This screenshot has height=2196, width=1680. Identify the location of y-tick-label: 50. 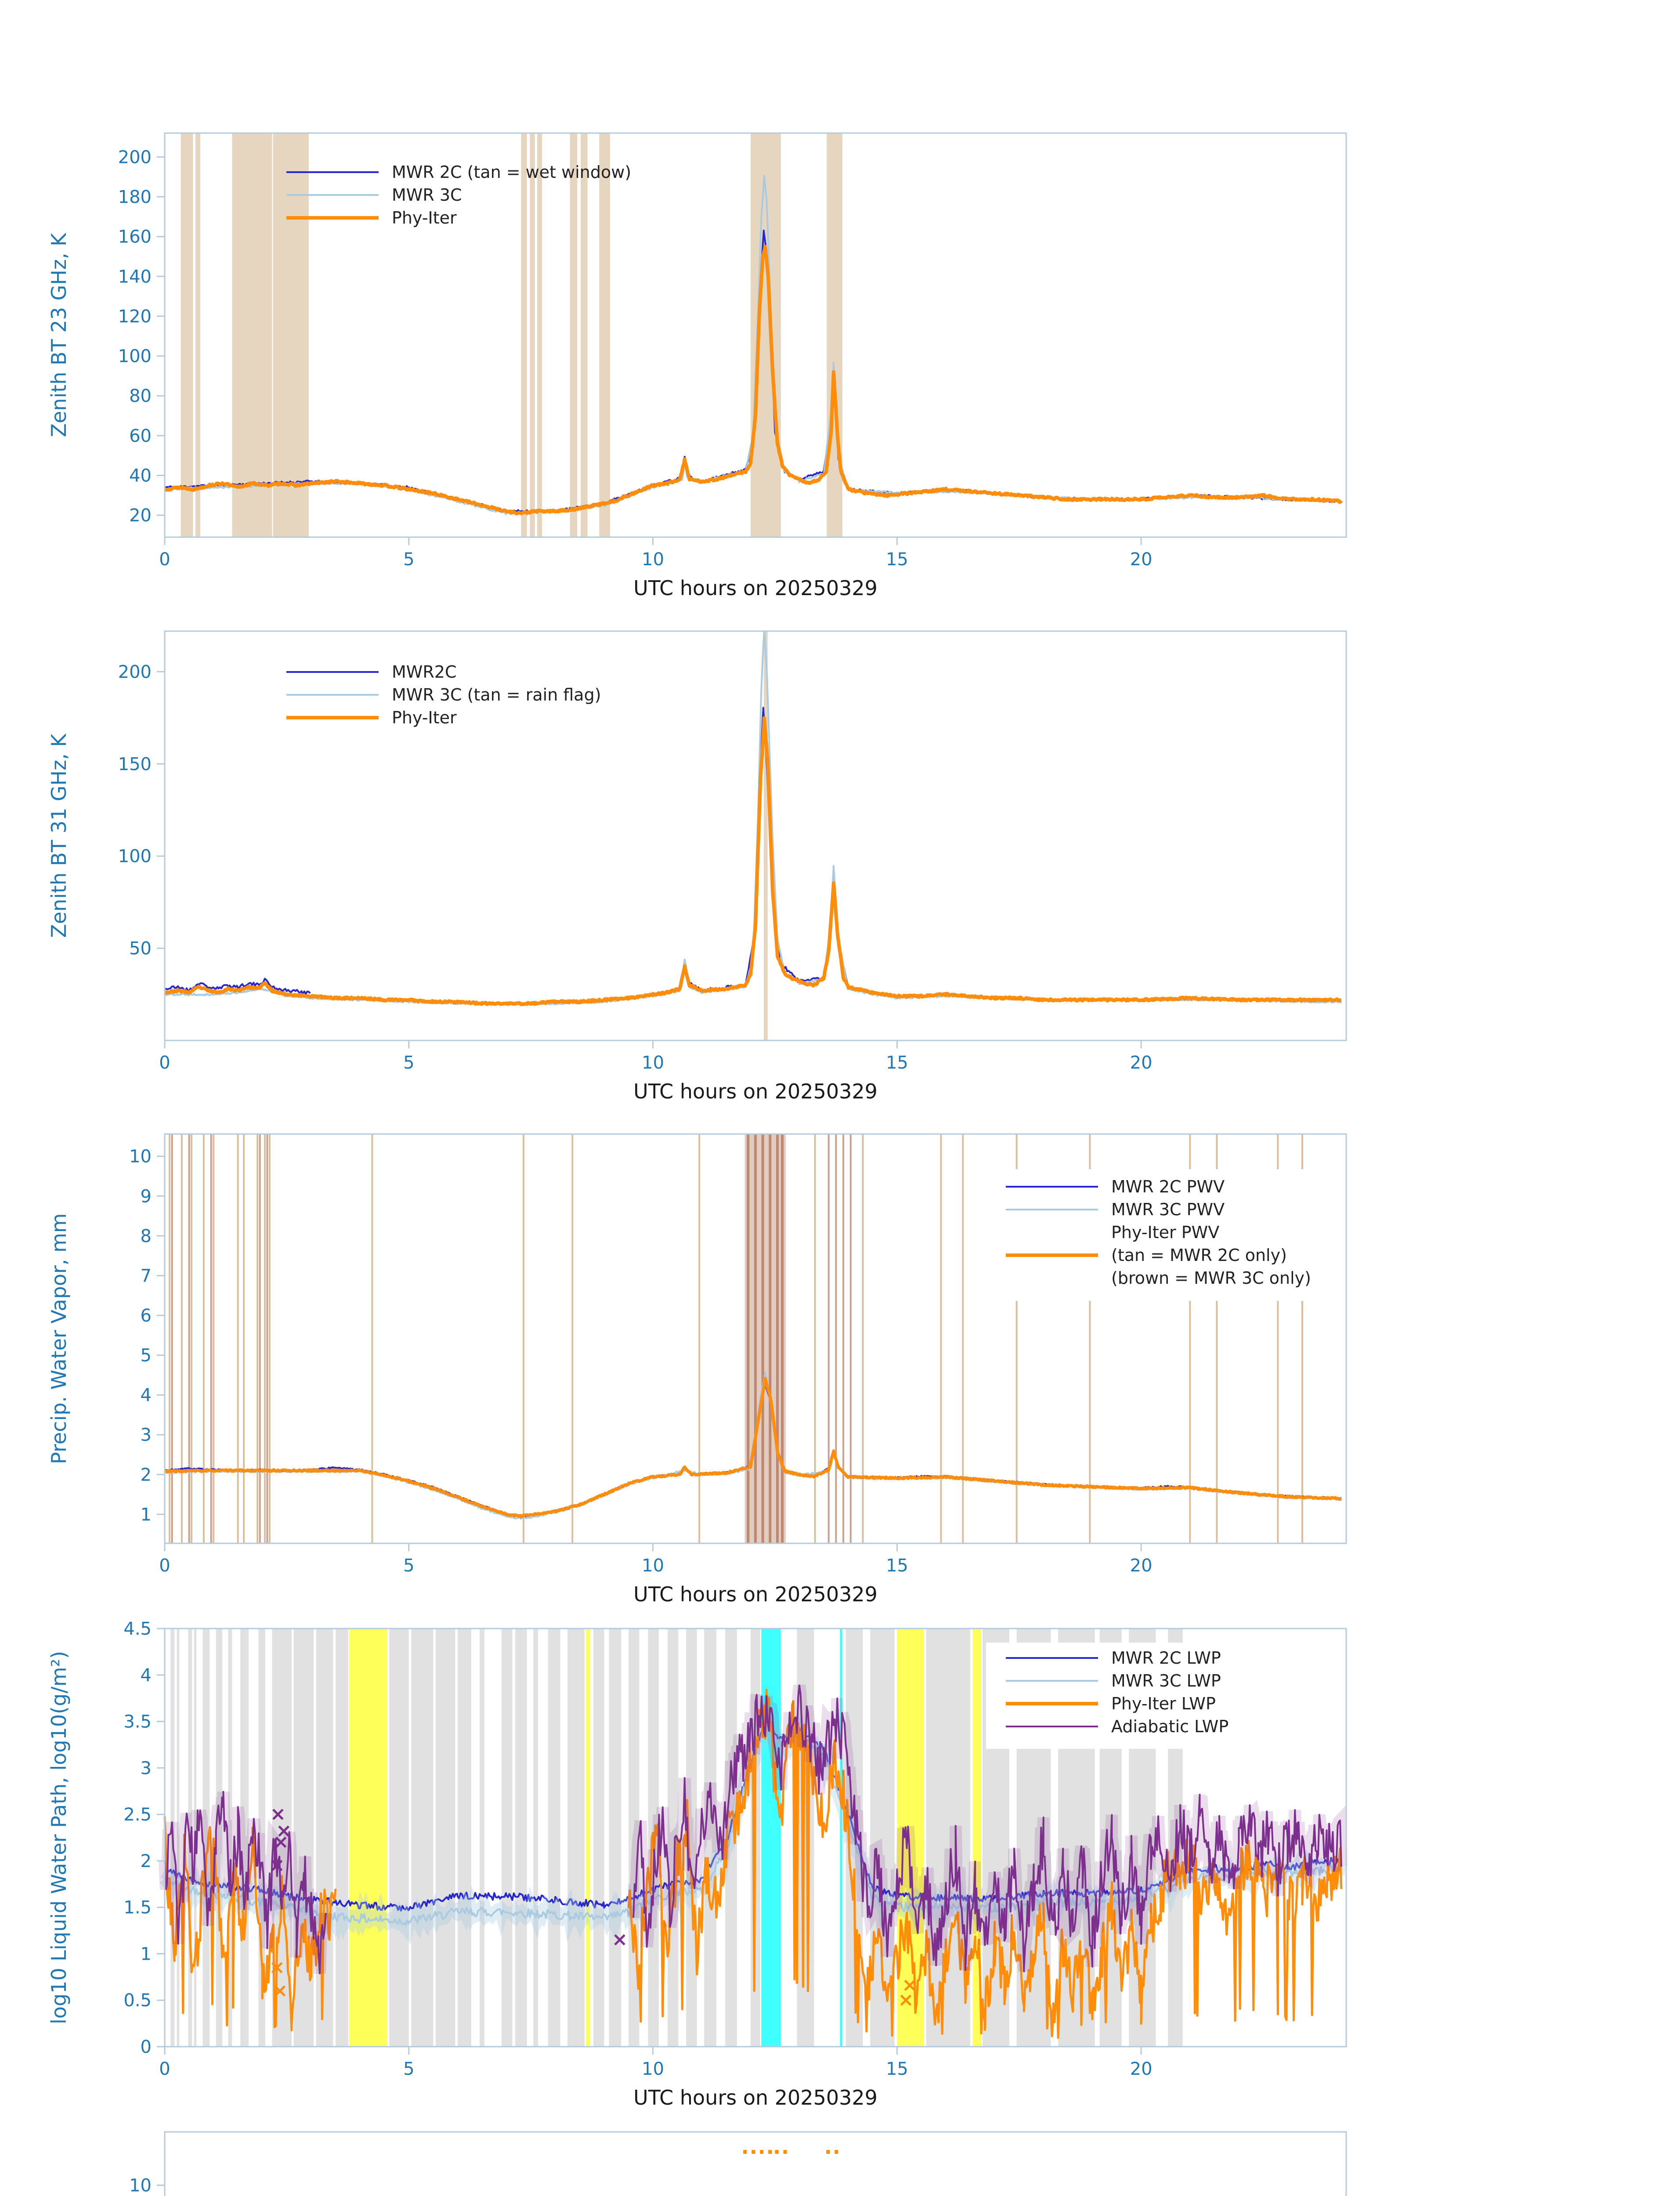
(140, 949).